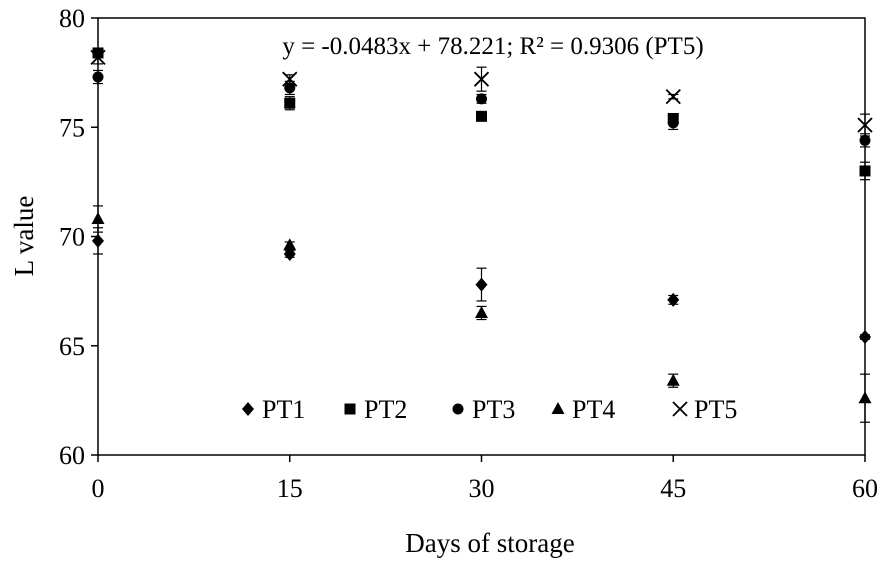  I want to click on legend-item-pt2: PT2, so click(375, 409).